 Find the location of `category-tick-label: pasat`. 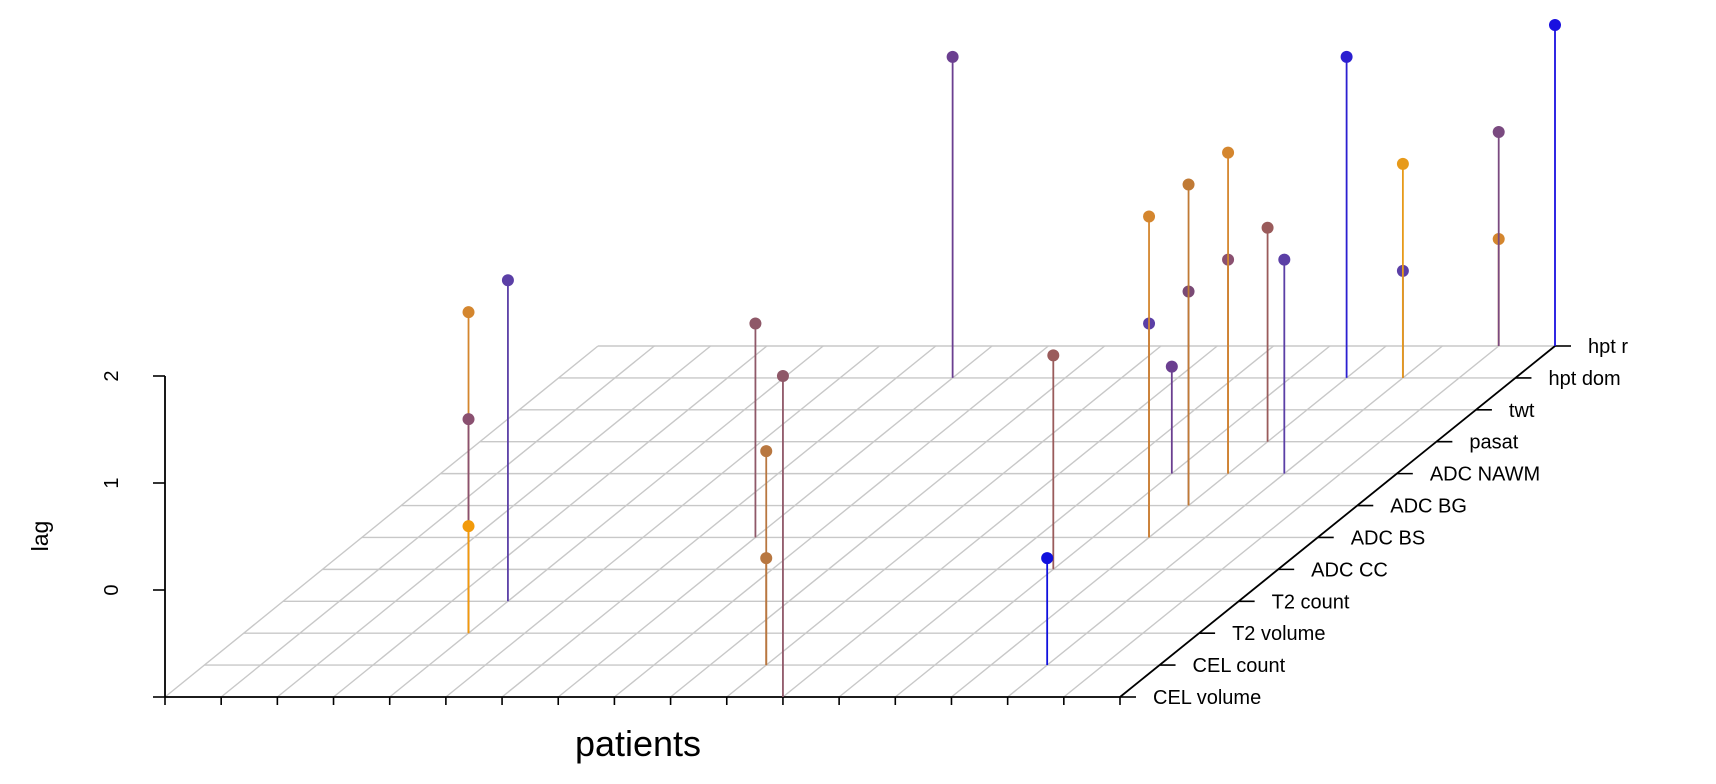

category-tick-label: pasat is located at coordinates (1493, 443).